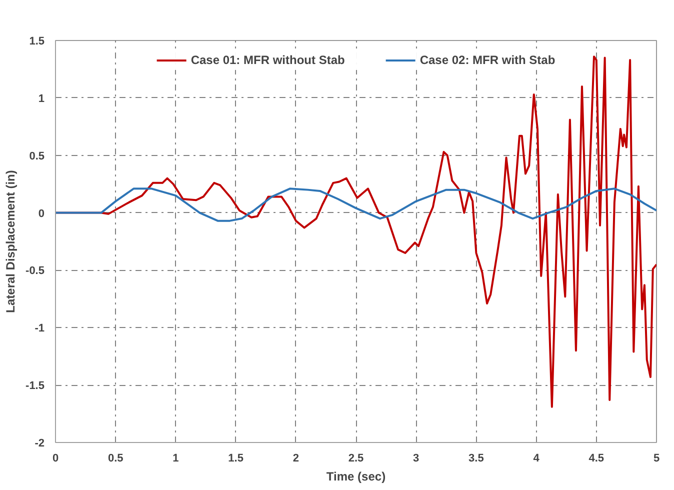  Describe the element at coordinates (39, 328) in the screenshot. I see `y-tick-label: -1` at that location.